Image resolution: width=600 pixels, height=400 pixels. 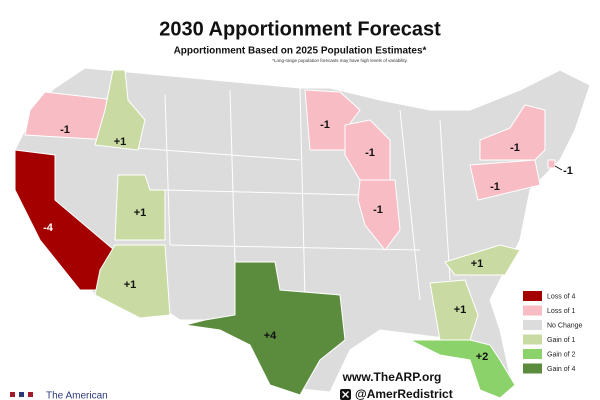 I want to click on legend-label: Gain of 2, so click(x=561, y=354).